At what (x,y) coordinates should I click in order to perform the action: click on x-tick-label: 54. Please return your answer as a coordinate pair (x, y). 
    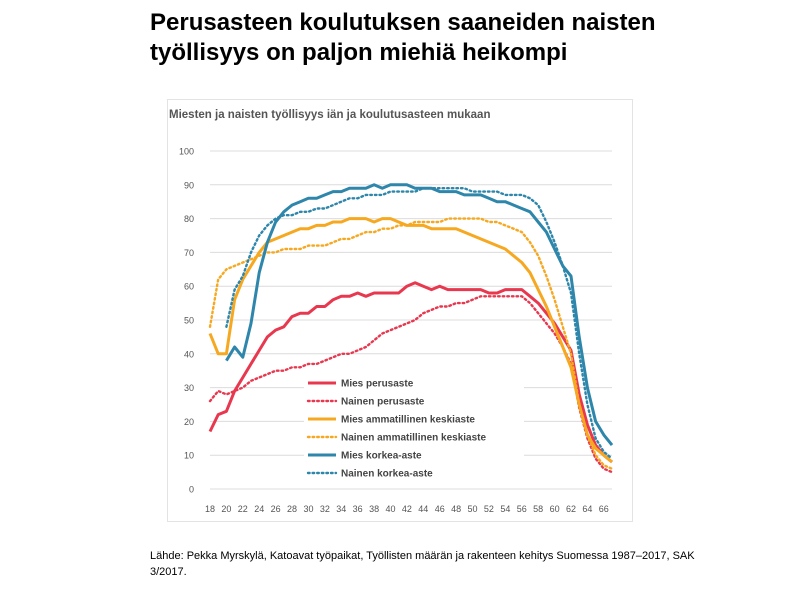
    Looking at the image, I should click on (505, 509).